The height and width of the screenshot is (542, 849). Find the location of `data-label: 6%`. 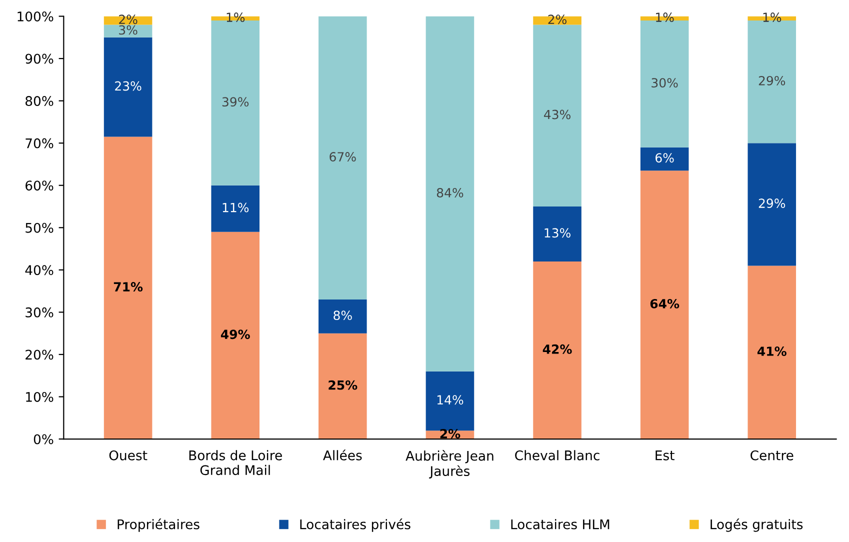

data-label: 6% is located at coordinates (665, 158).